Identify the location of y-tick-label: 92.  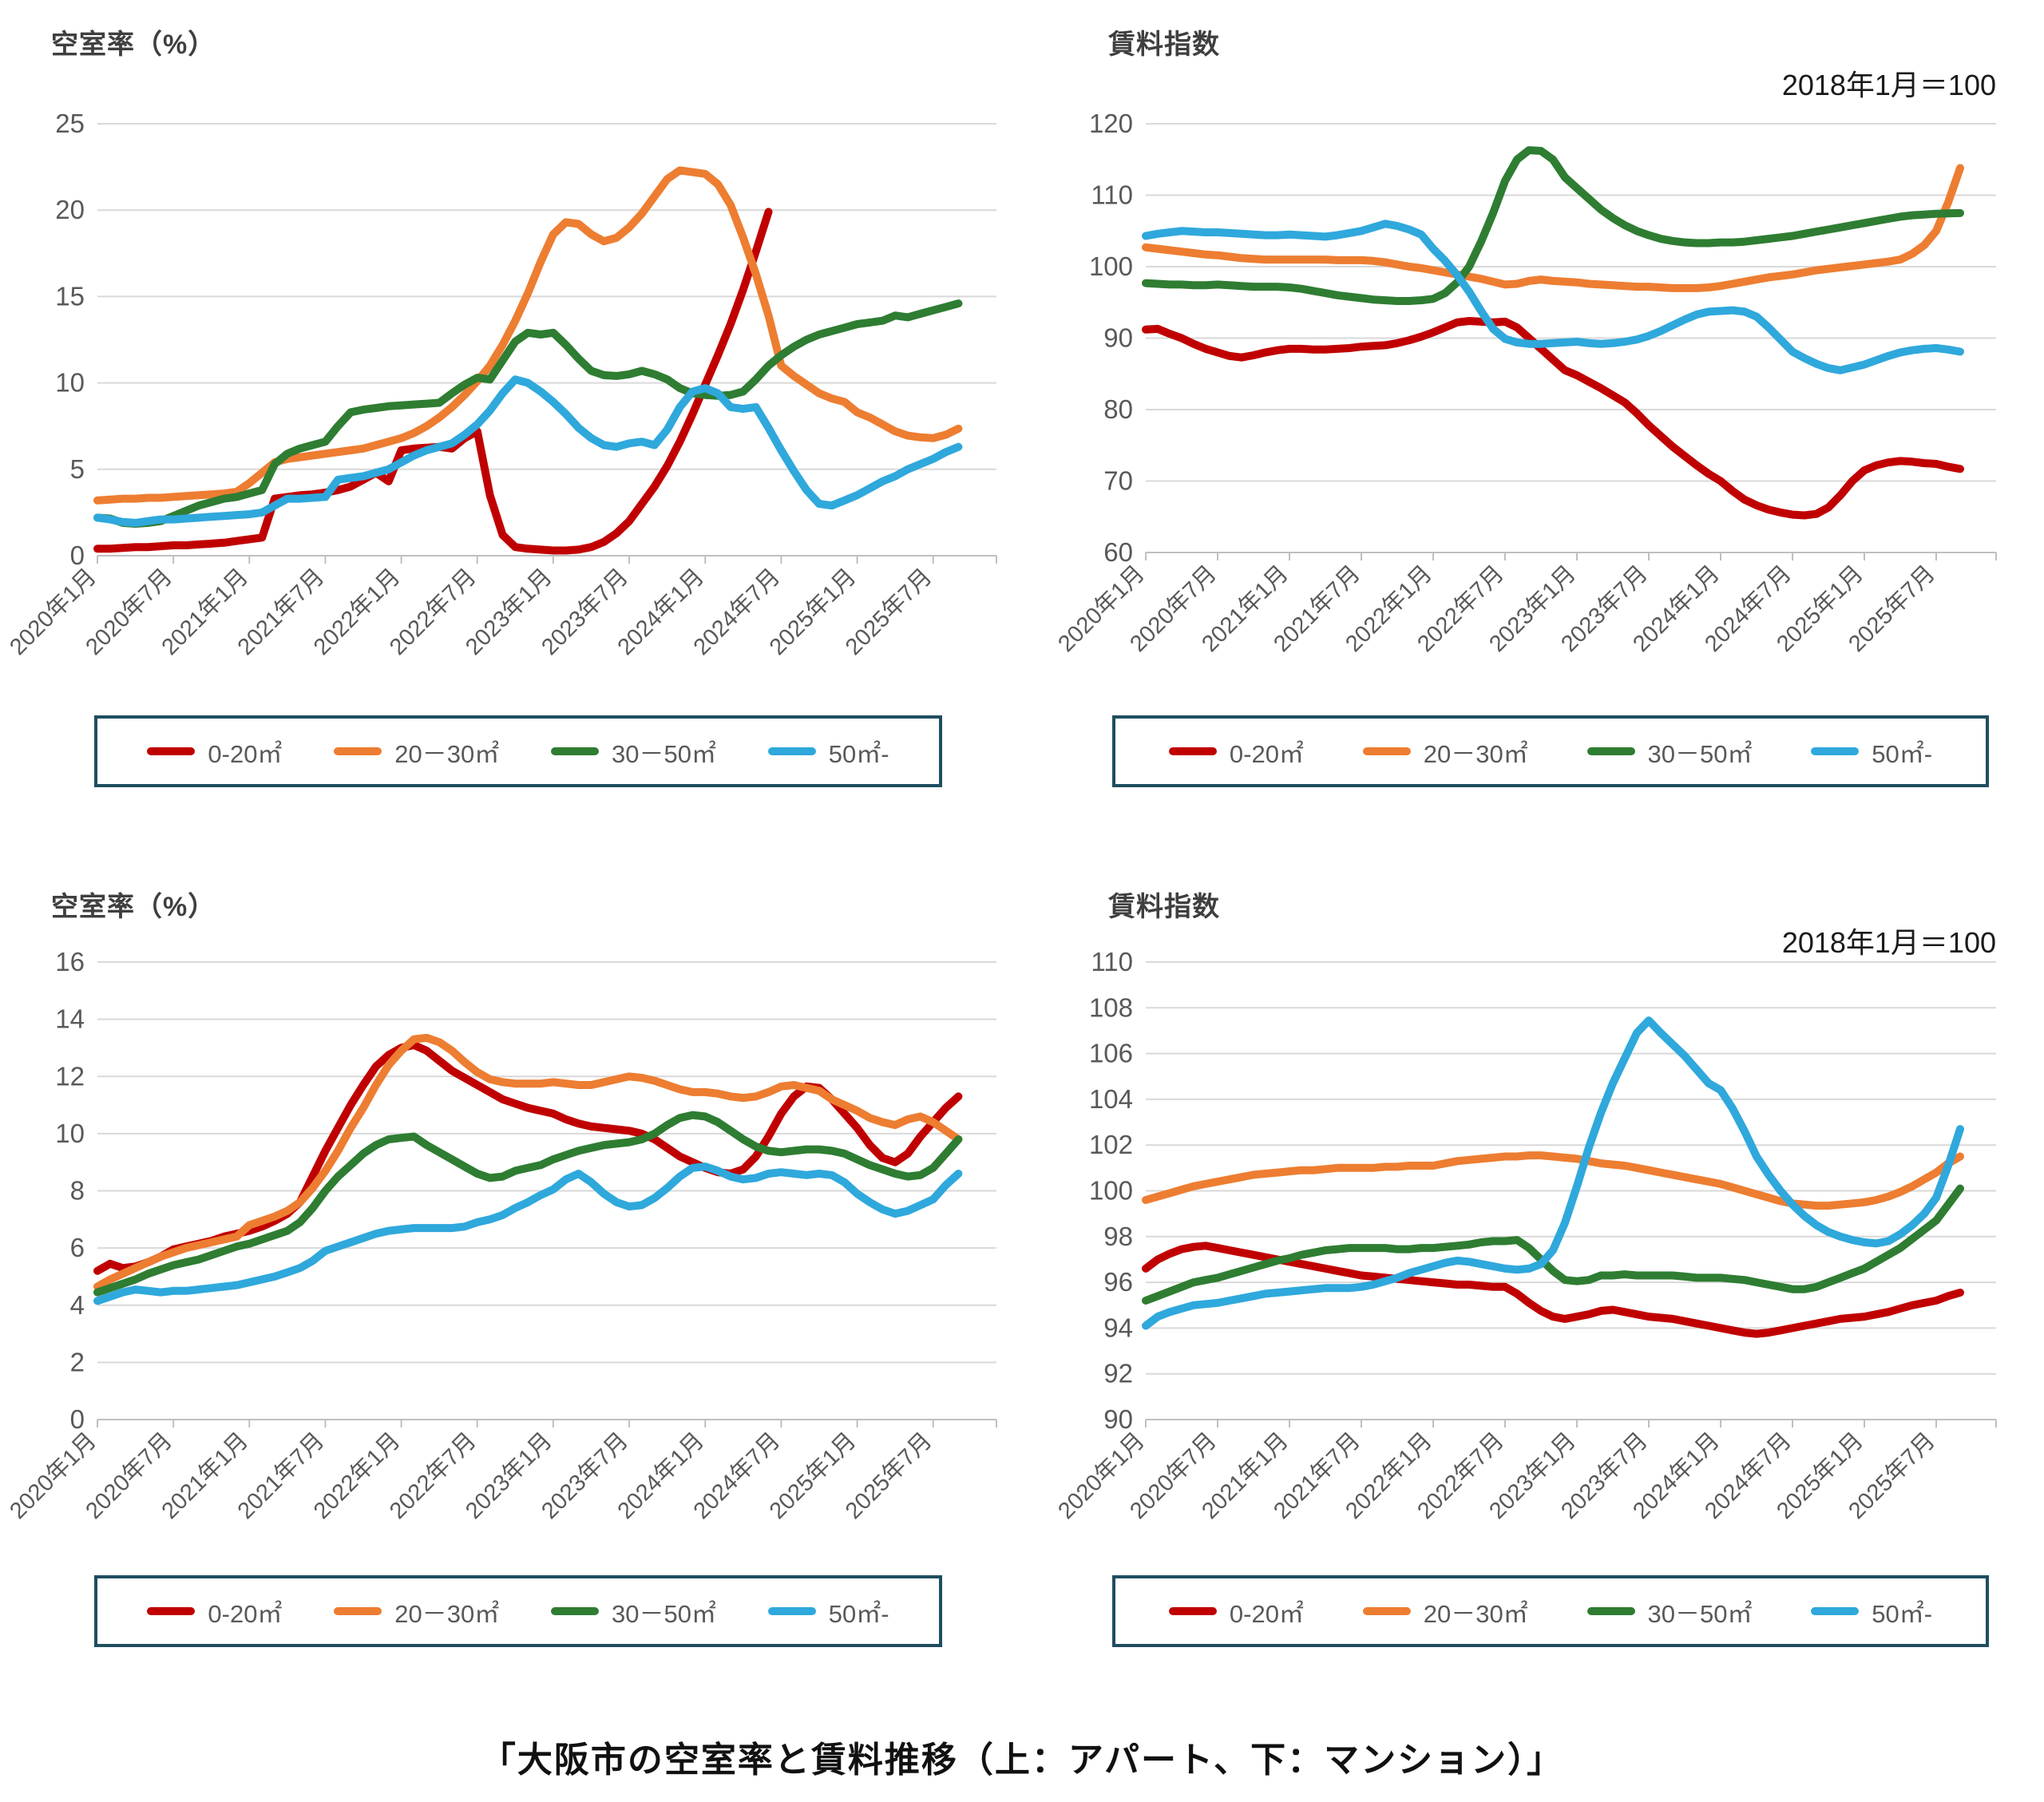
(1118, 1373).